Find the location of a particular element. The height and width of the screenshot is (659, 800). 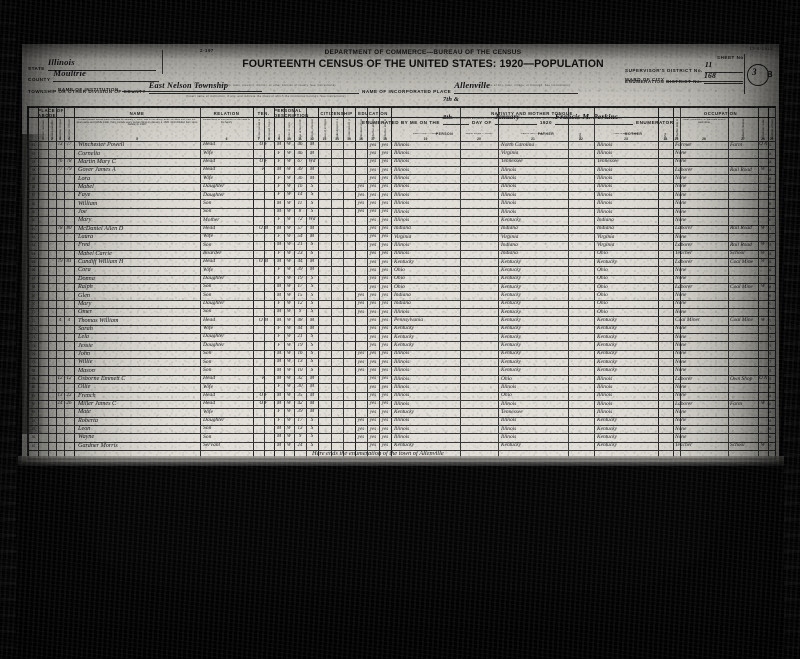

state-value: Illinois is located at coordinates (61, 62).